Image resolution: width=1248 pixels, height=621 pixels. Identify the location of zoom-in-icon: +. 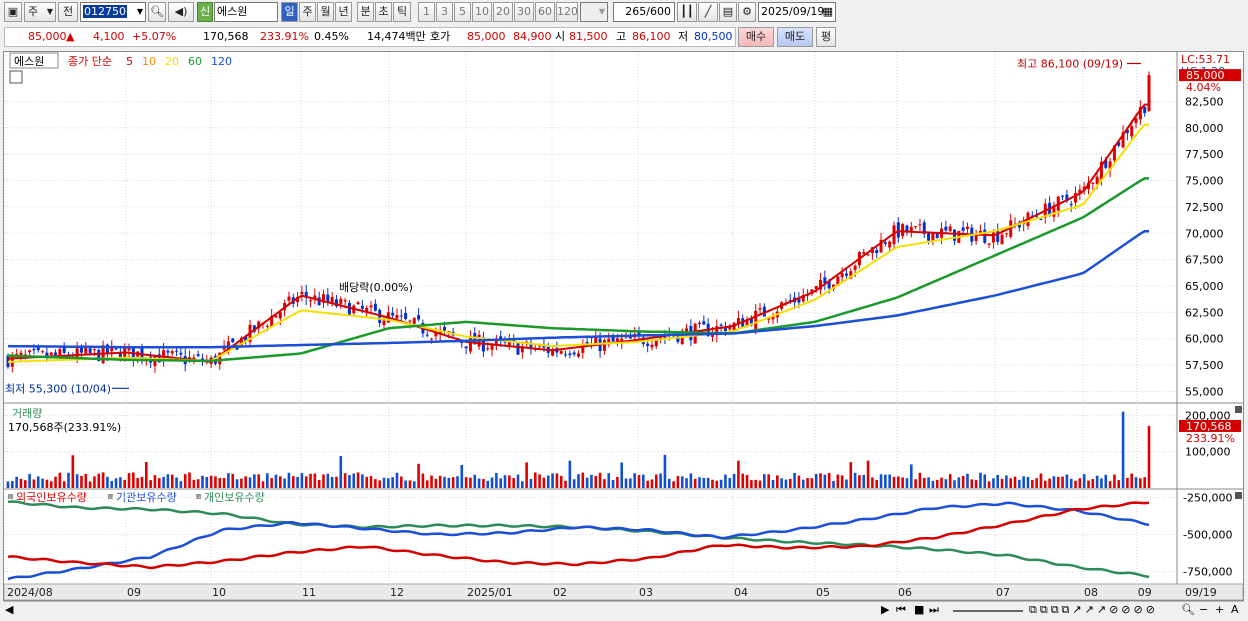
(1220, 609).